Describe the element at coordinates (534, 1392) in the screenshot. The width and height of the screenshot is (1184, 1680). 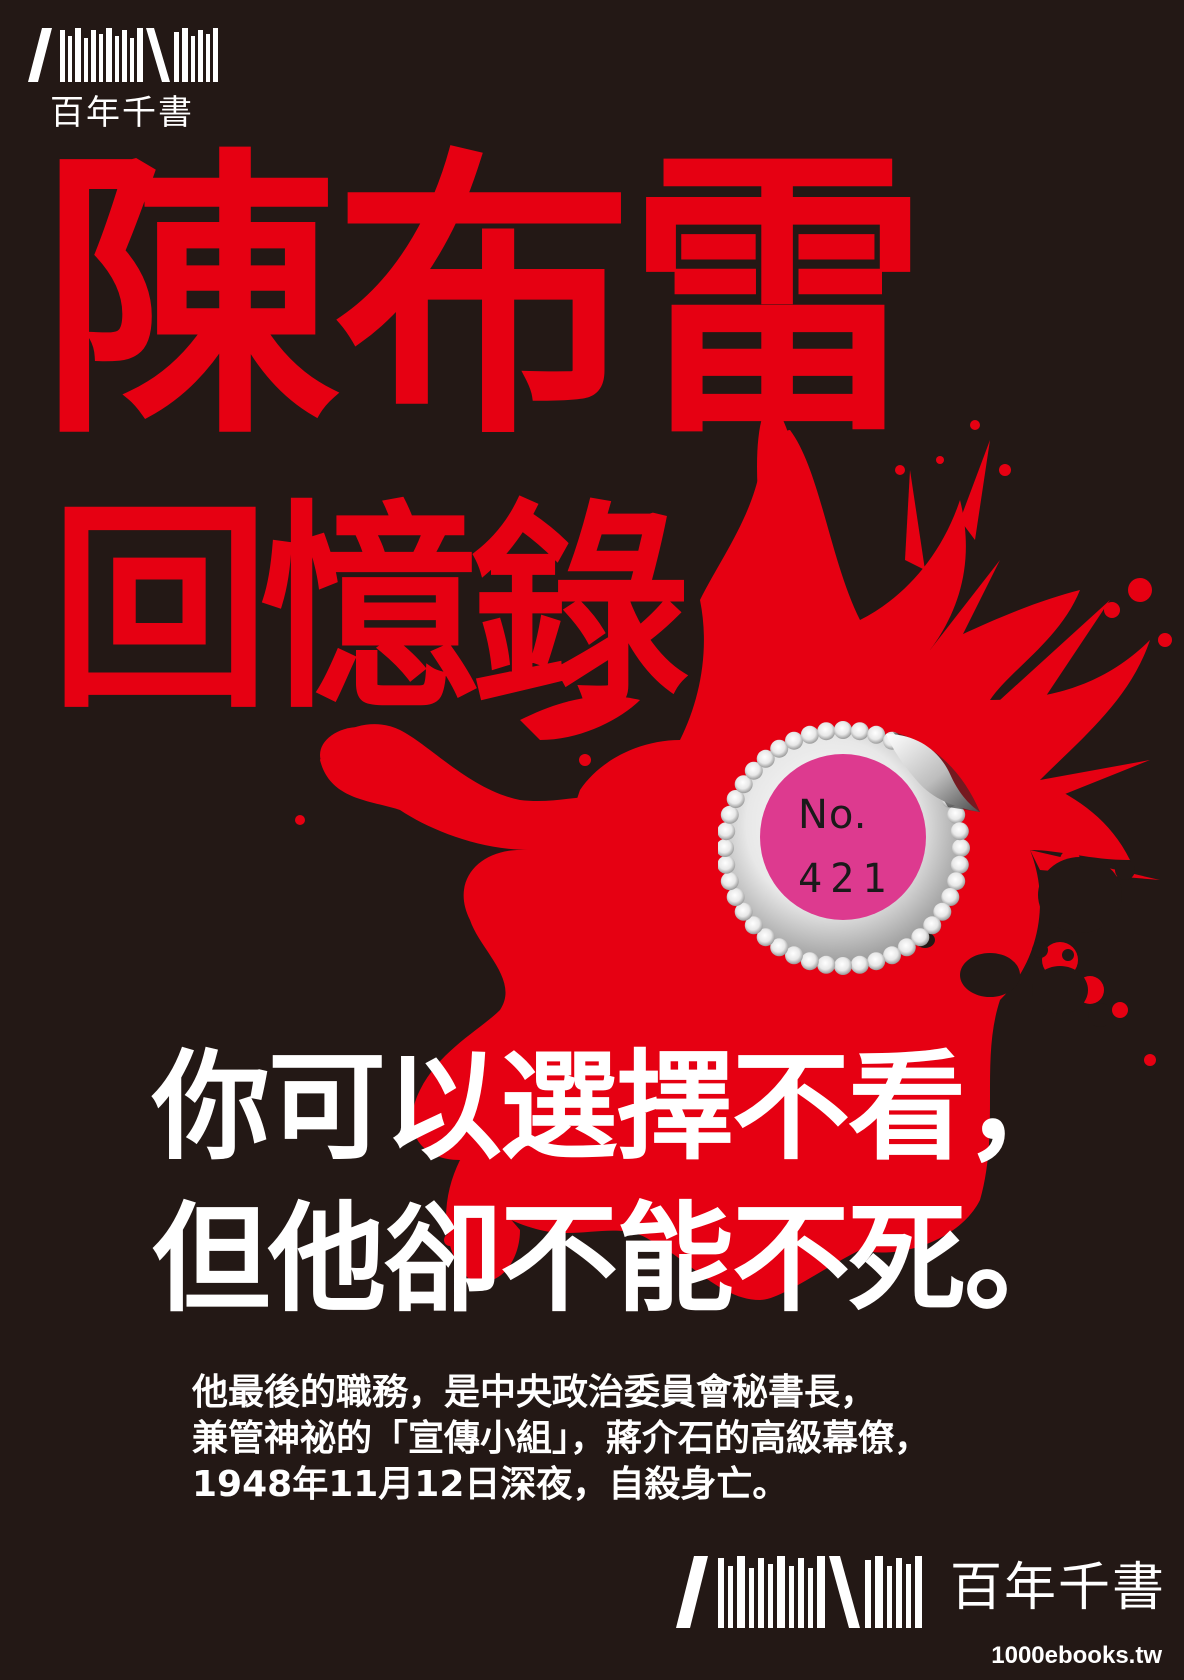
I see `description-line: 他最後的職務，是中央政治委員會秘書長，` at that location.